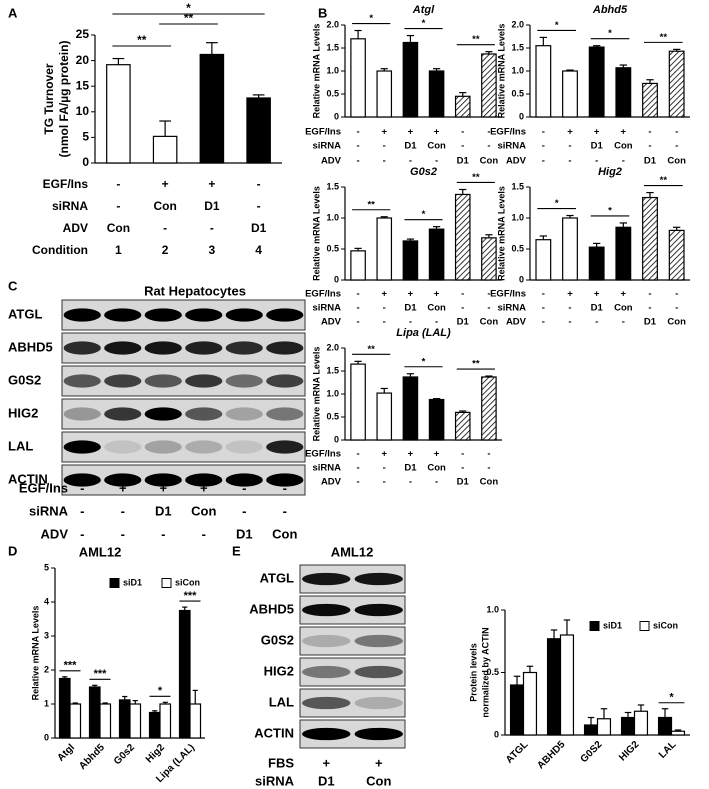 The height and width of the screenshot is (789, 709). What do you see at coordinates (195, 290) in the screenshot?
I see `blot-title: Rat Hepatocytes` at bounding box center [195, 290].